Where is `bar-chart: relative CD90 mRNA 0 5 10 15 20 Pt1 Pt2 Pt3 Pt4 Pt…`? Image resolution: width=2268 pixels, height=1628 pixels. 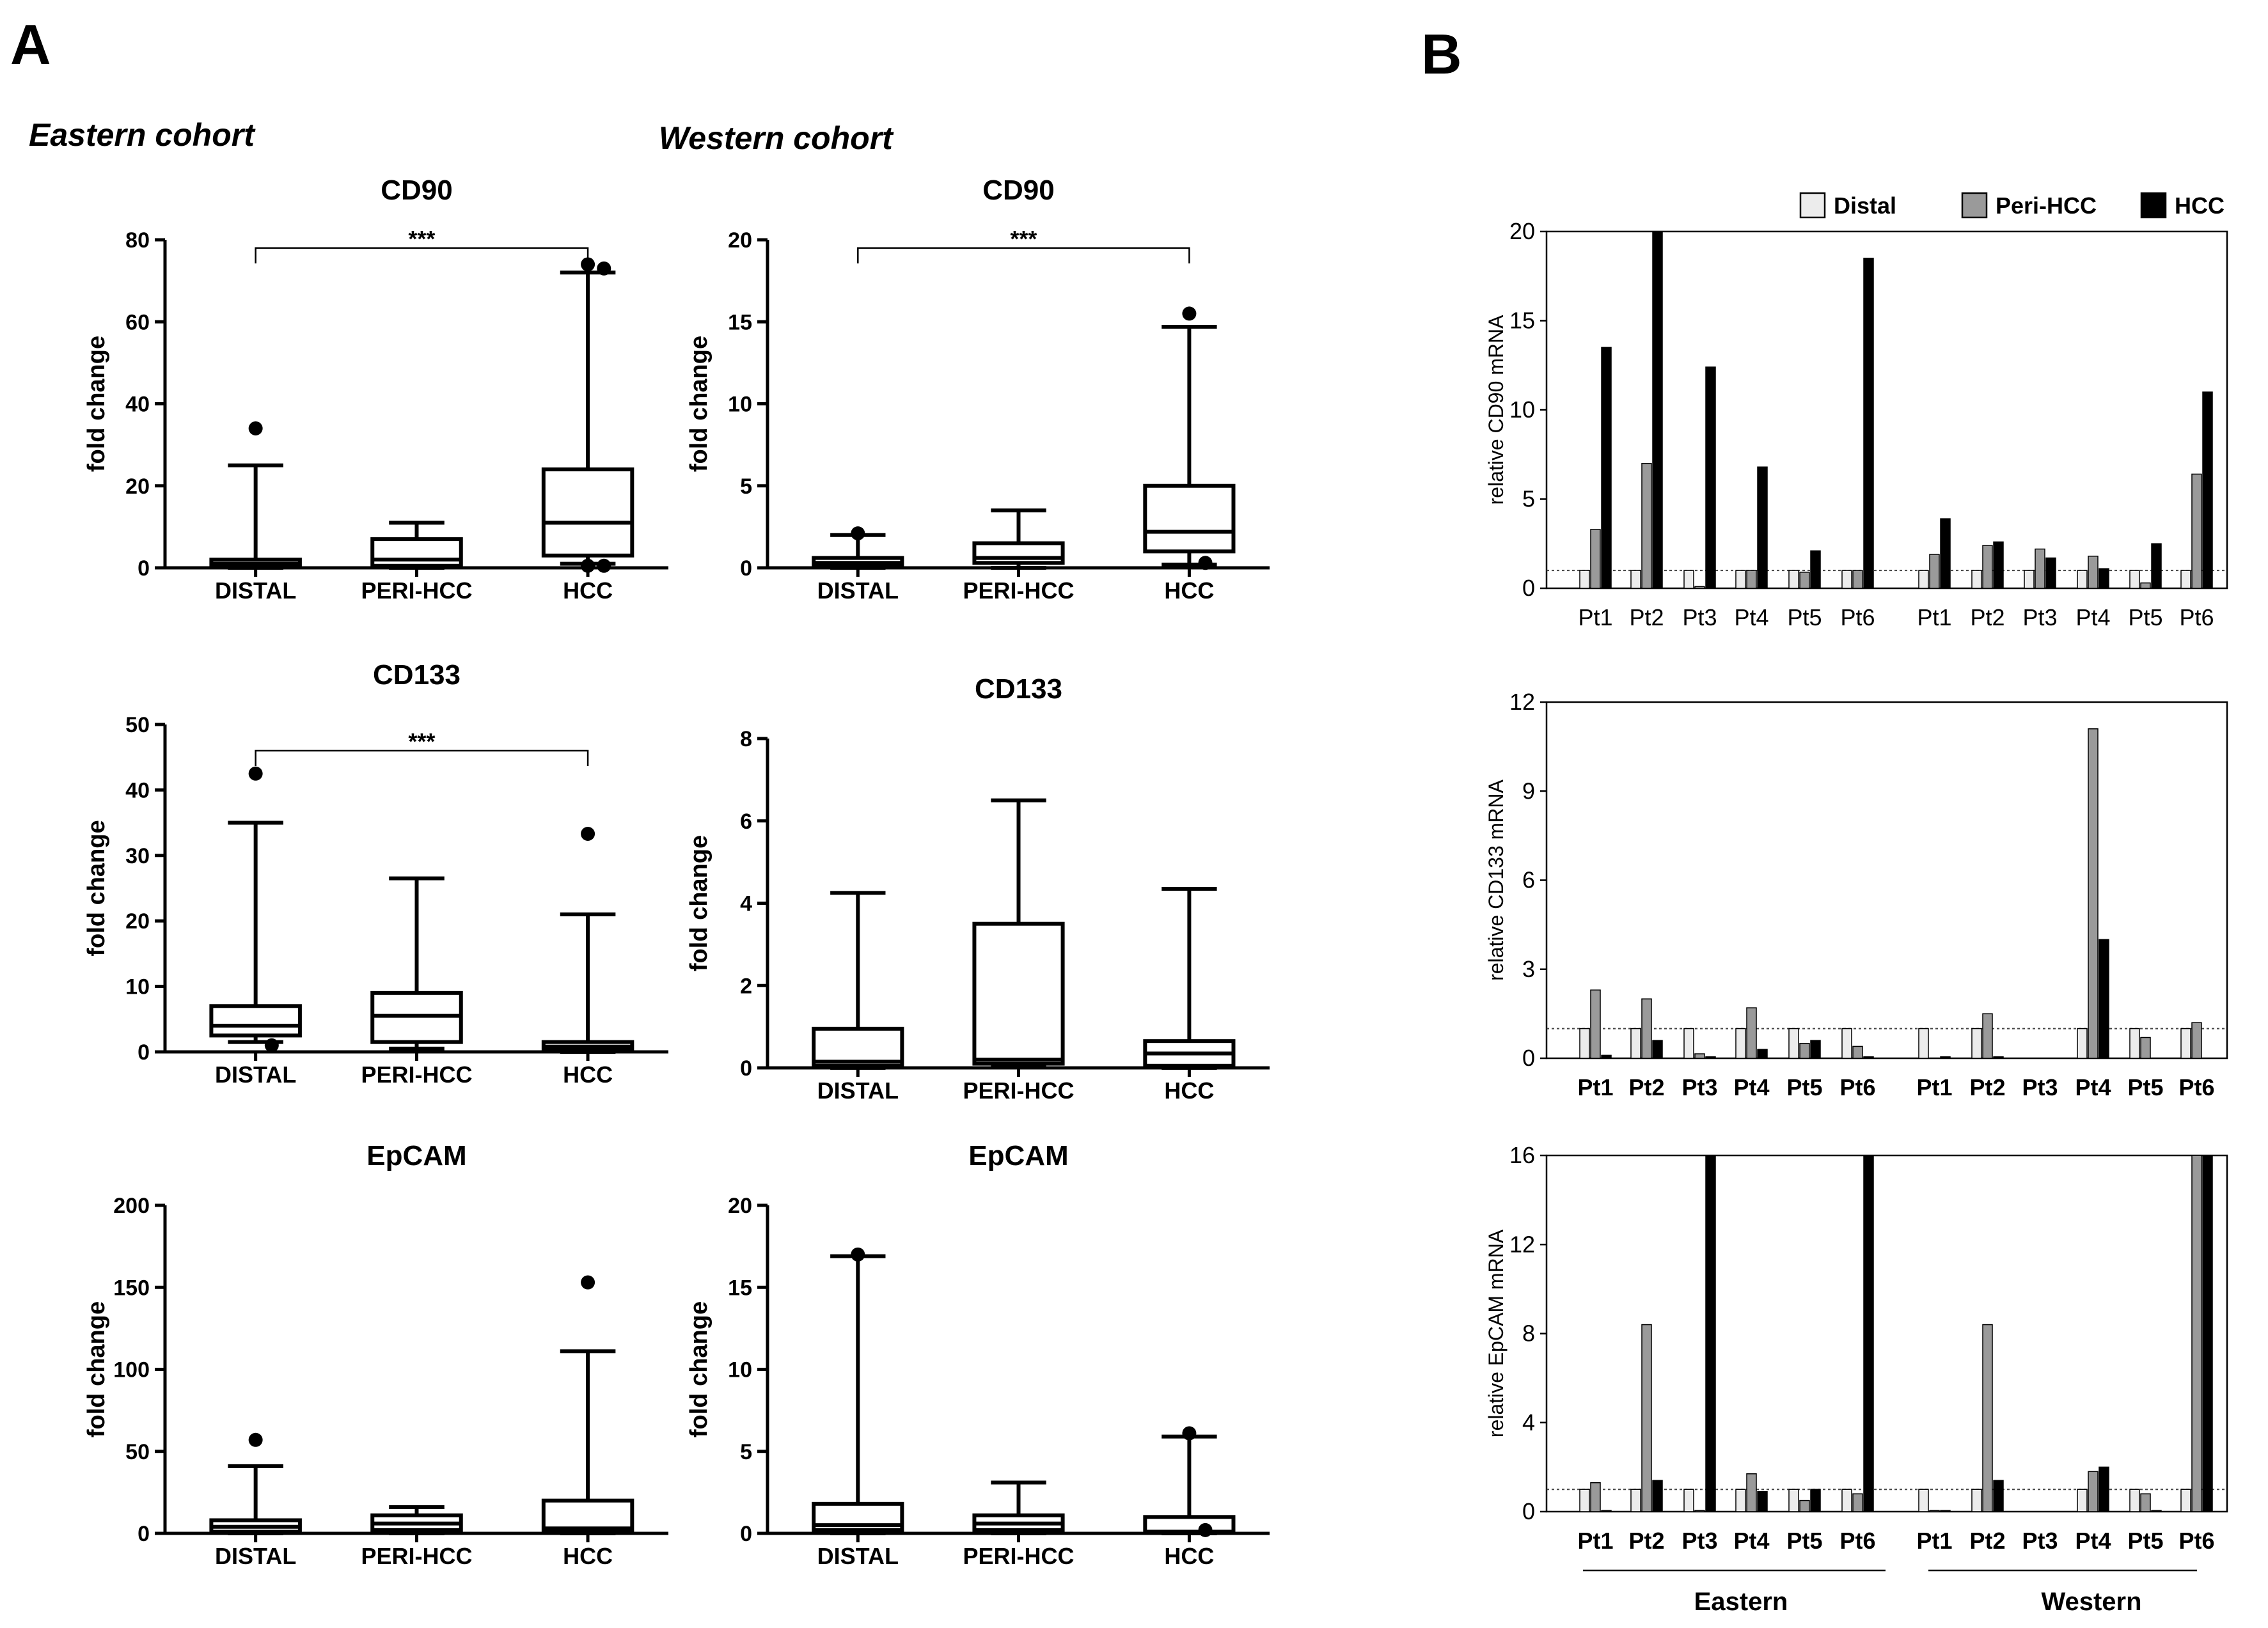
bar-chart: relative CD90 mRNA 0 5 10 15 20 Pt1 Pt2 Pt3 Pt4 Pt… is located at coordinates (1856, 424).